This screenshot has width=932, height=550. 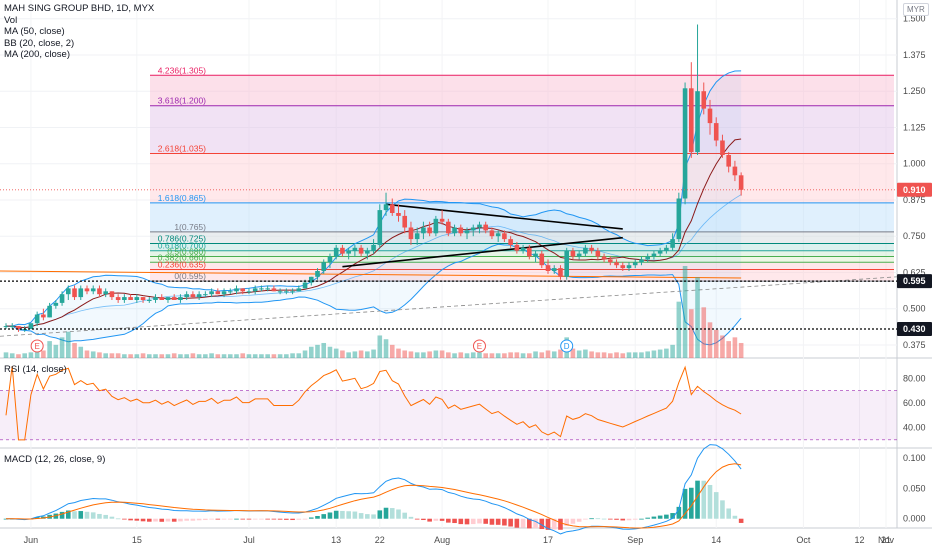 I want to click on macd-pane, so click(x=373, y=489).